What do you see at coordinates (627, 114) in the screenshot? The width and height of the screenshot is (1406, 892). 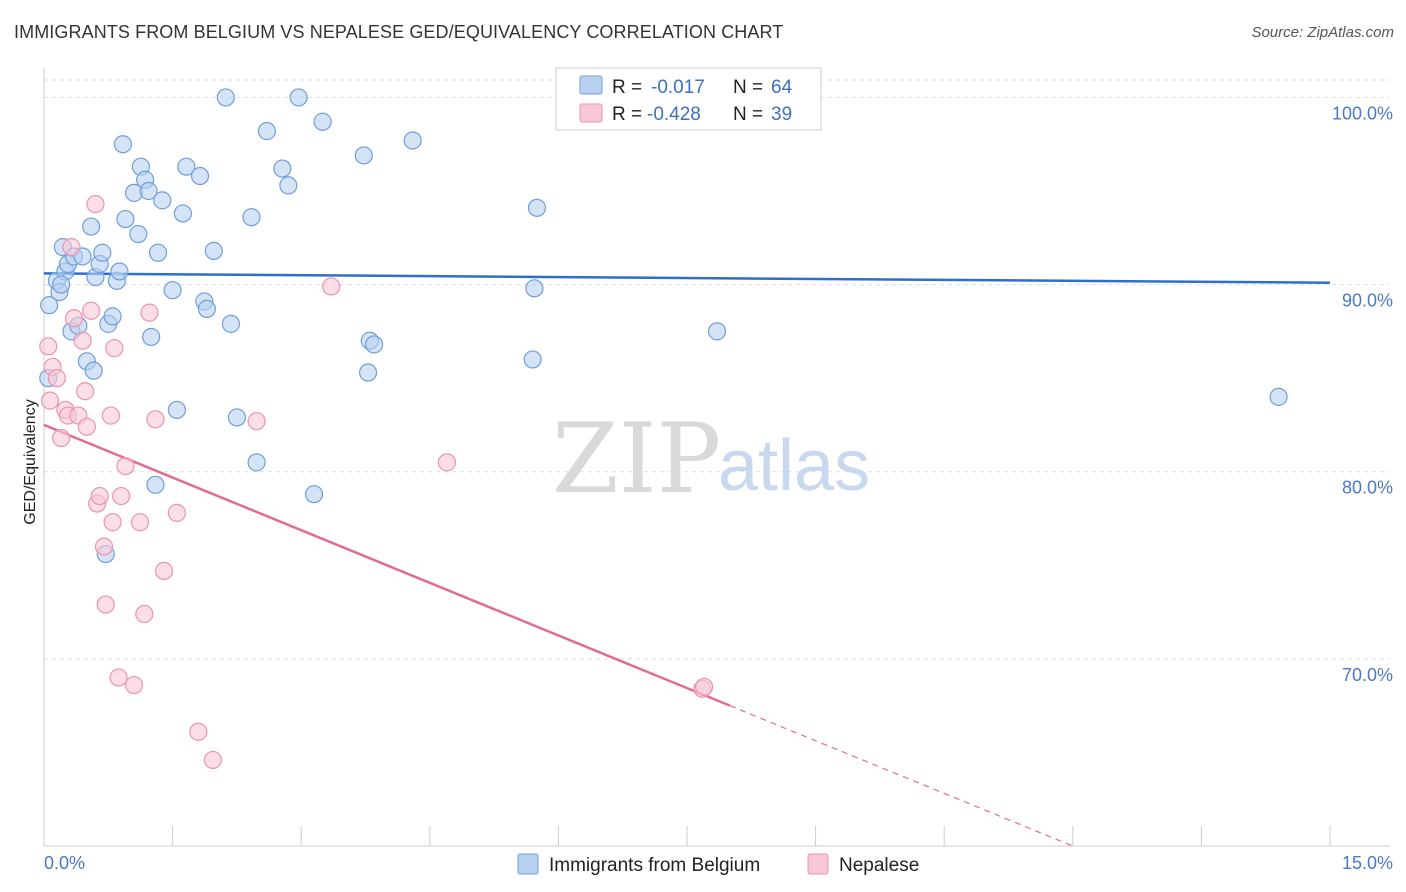 I see `legend-r-label-nepal: R =` at bounding box center [627, 114].